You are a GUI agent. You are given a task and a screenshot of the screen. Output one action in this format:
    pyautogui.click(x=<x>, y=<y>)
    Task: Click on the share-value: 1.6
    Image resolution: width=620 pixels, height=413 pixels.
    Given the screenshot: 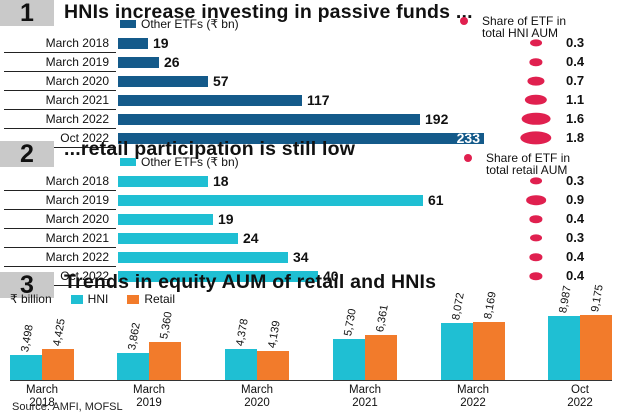 What is the action you would take?
    pyautogui.click(x=575, y=118)
    